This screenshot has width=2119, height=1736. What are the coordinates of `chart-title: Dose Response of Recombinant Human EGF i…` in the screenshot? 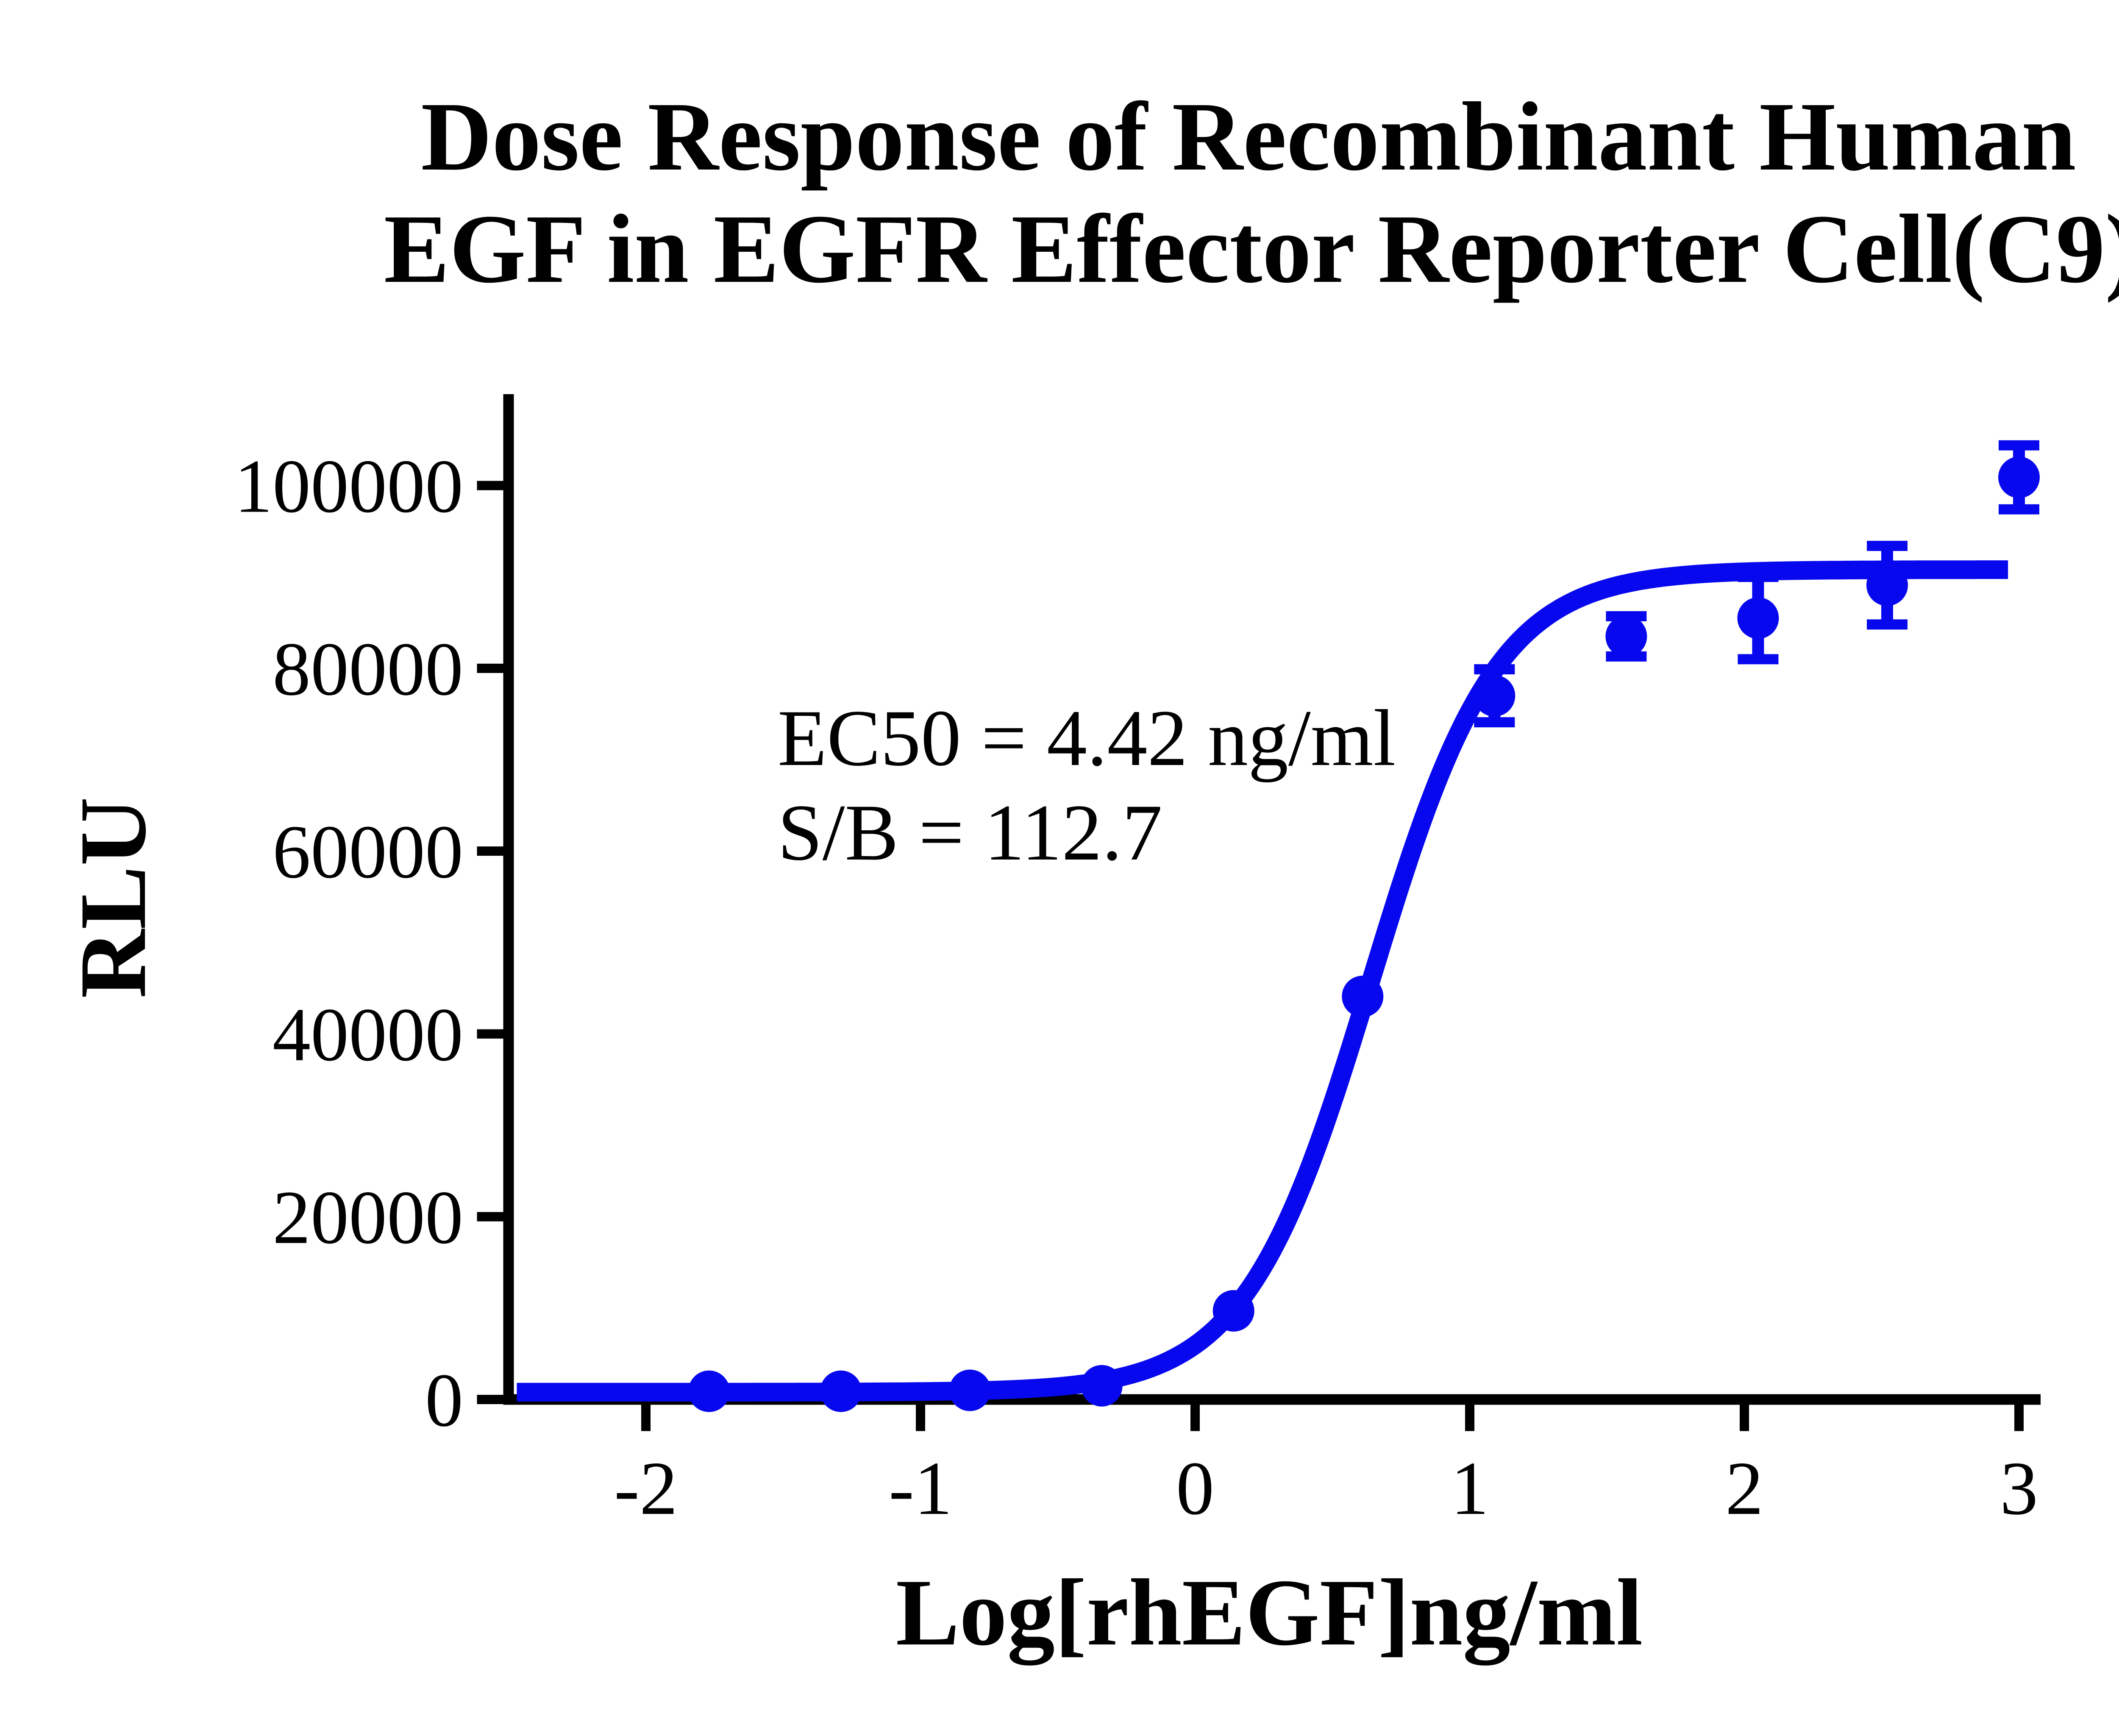 It's located at (1252, 192).